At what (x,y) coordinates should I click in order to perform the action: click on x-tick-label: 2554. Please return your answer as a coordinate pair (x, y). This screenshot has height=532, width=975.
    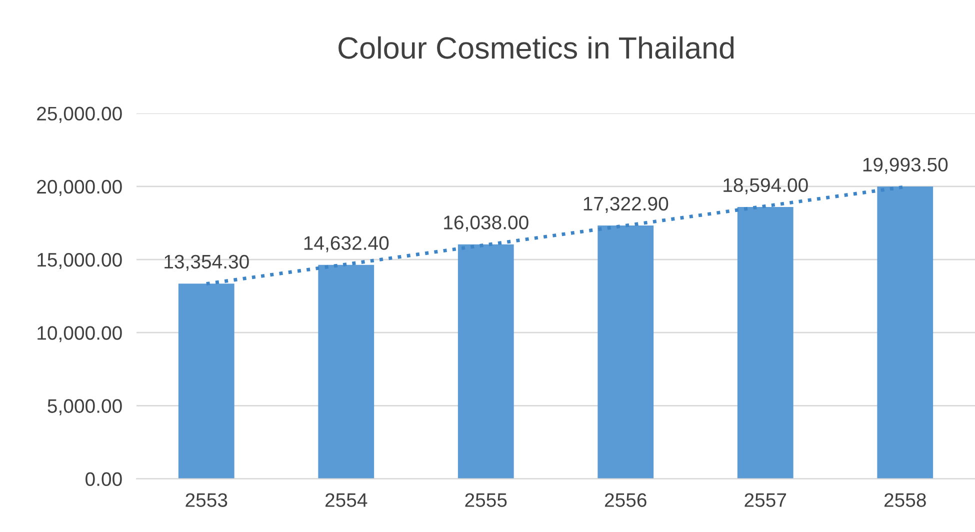
    Looking at the image, I should click on (346, 500).